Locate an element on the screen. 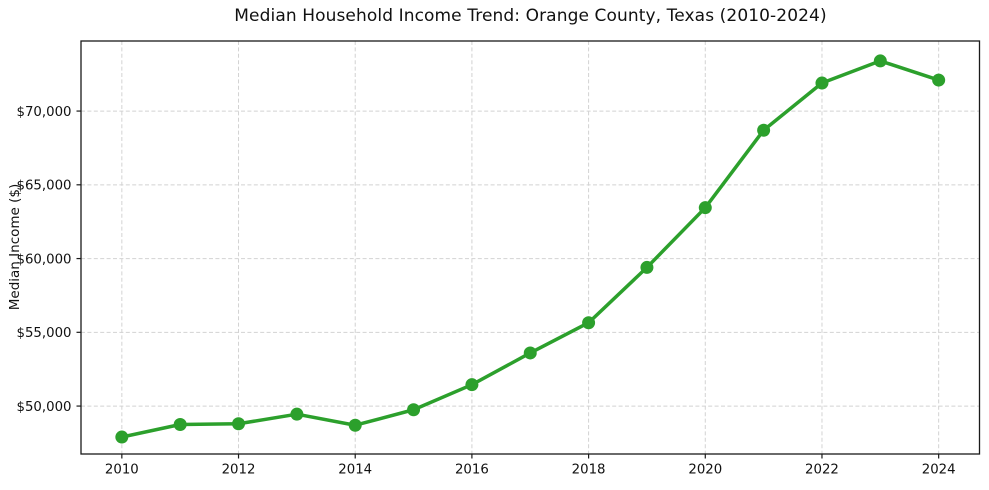 The image size is (989, 490). x-tick-label: 2020 is located at coordinates (705, 470).